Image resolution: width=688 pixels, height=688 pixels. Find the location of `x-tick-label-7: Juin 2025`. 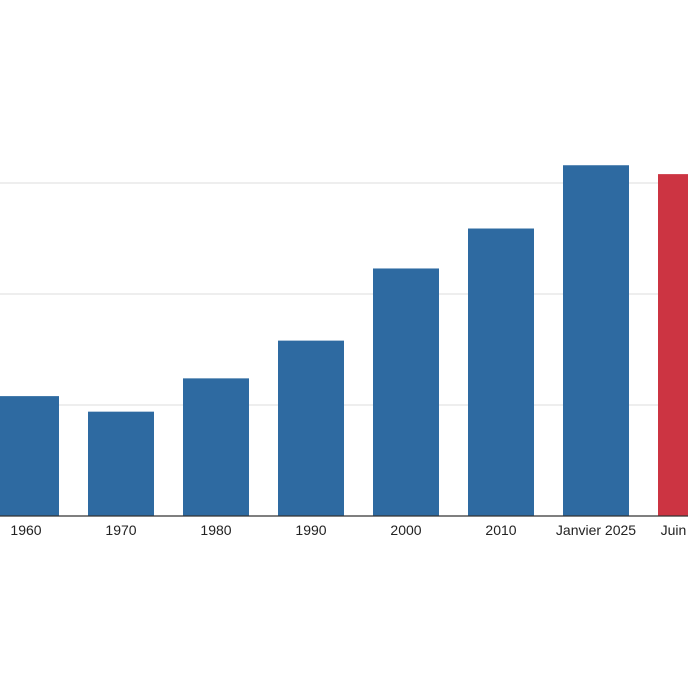

x-tick-label-7: Juin 2025 is located at coordinates (674, 530).